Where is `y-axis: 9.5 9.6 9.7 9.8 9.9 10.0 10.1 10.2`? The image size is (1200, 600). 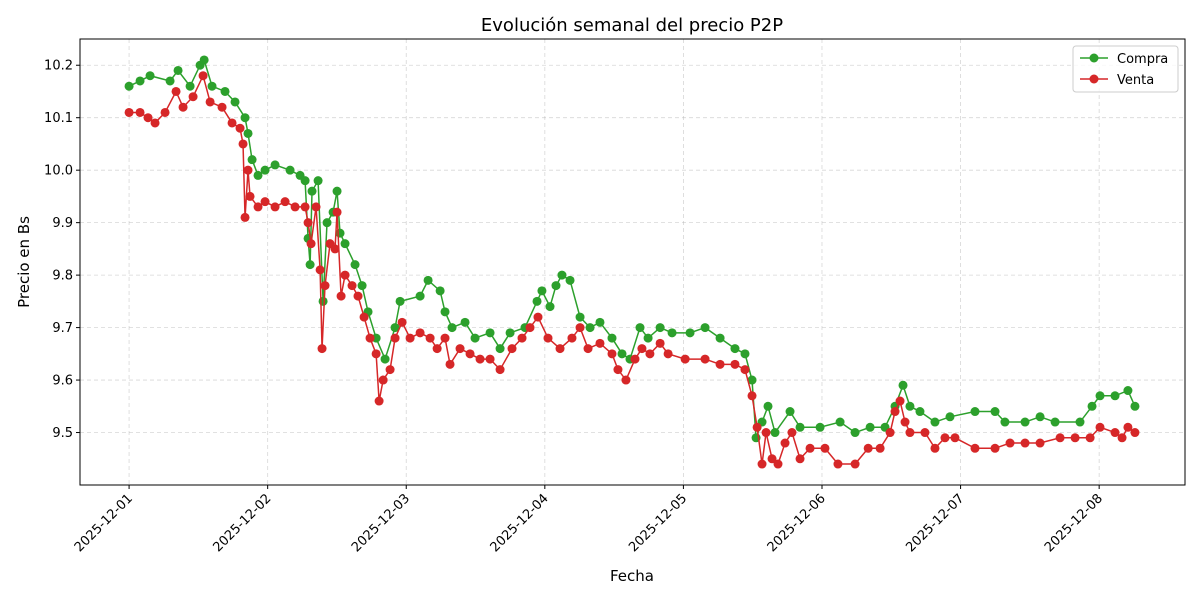 y-axis: 9.5 9.6 9.7 9.8 9.9 10.0 10.1 10.2 is located at coordinates (62, 250).